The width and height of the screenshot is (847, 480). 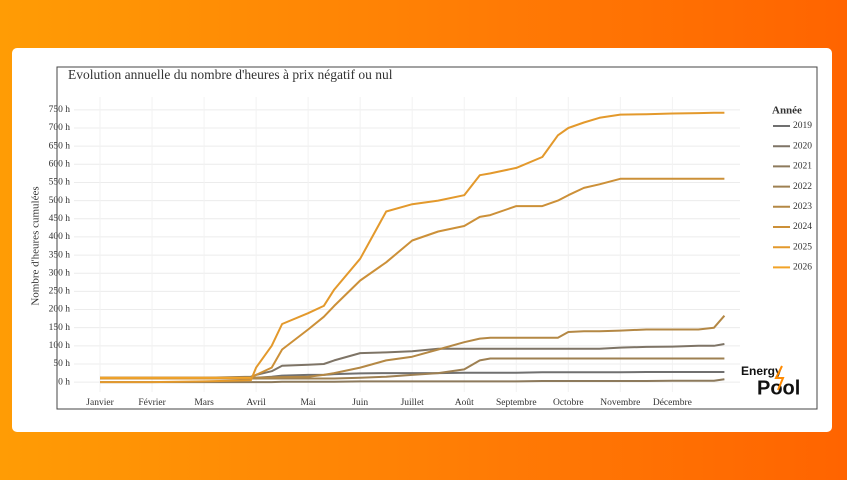 I want to click on x-tick-label: Septembre, so click(x=516, y=403).